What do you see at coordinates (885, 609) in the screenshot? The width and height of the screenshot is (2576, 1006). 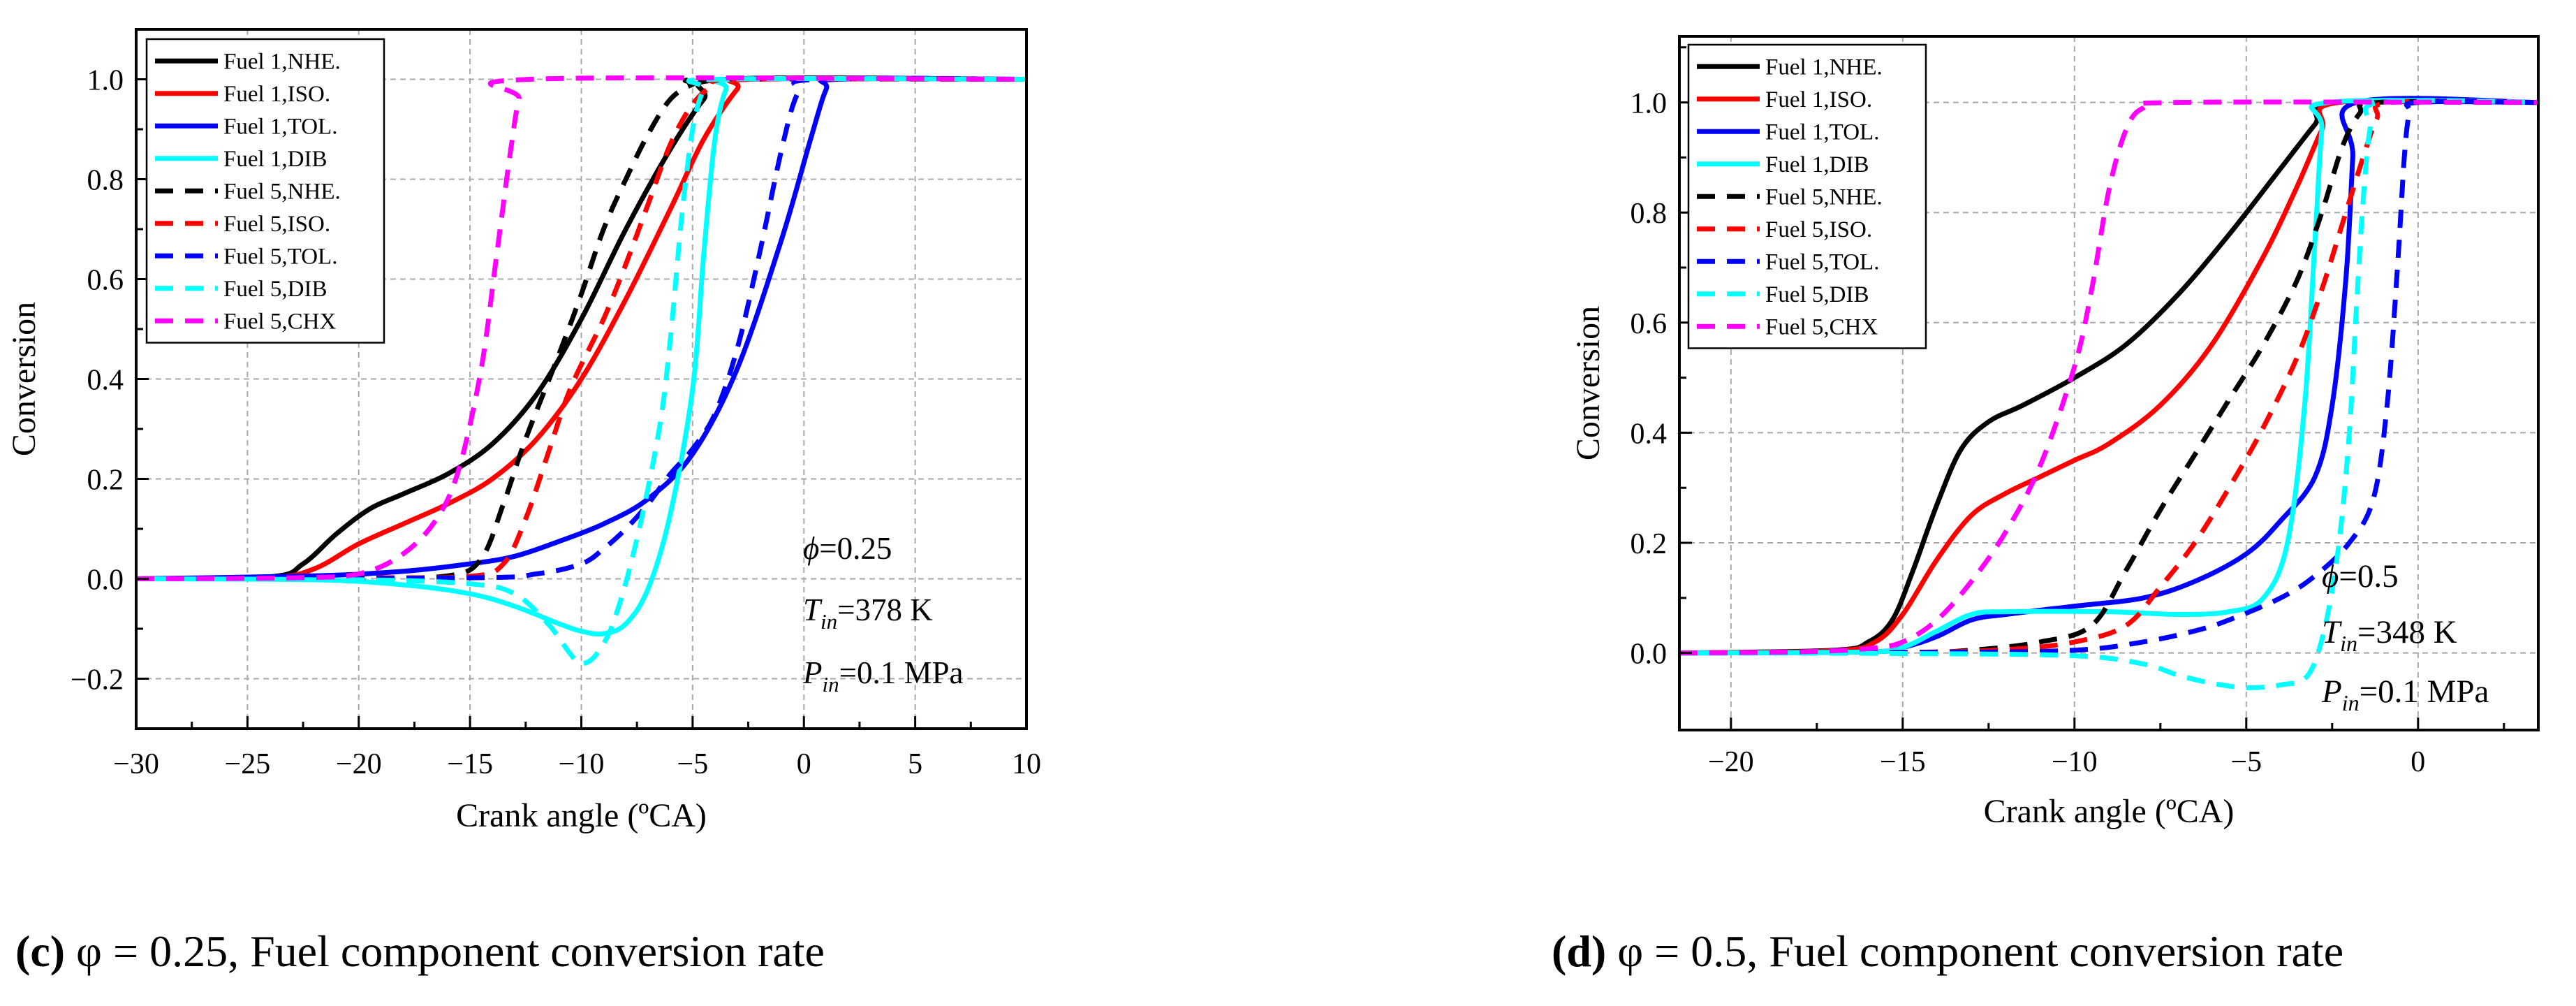 I see `annotation-tin-value: =378 K` at bounding box center [885, 609].